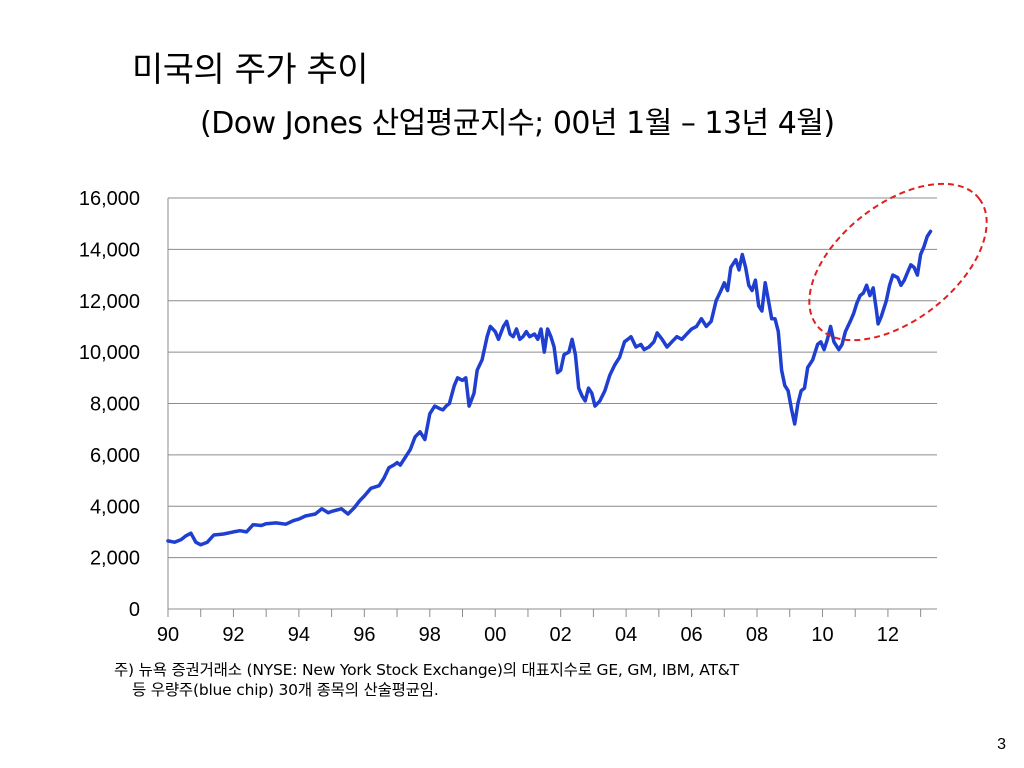 This screenshot has height=768, width=1024. What do you see at coordinates (115, 559) in the screenshot?
I see `y-tick-label: 2,000` at bounding box center [115, 559].